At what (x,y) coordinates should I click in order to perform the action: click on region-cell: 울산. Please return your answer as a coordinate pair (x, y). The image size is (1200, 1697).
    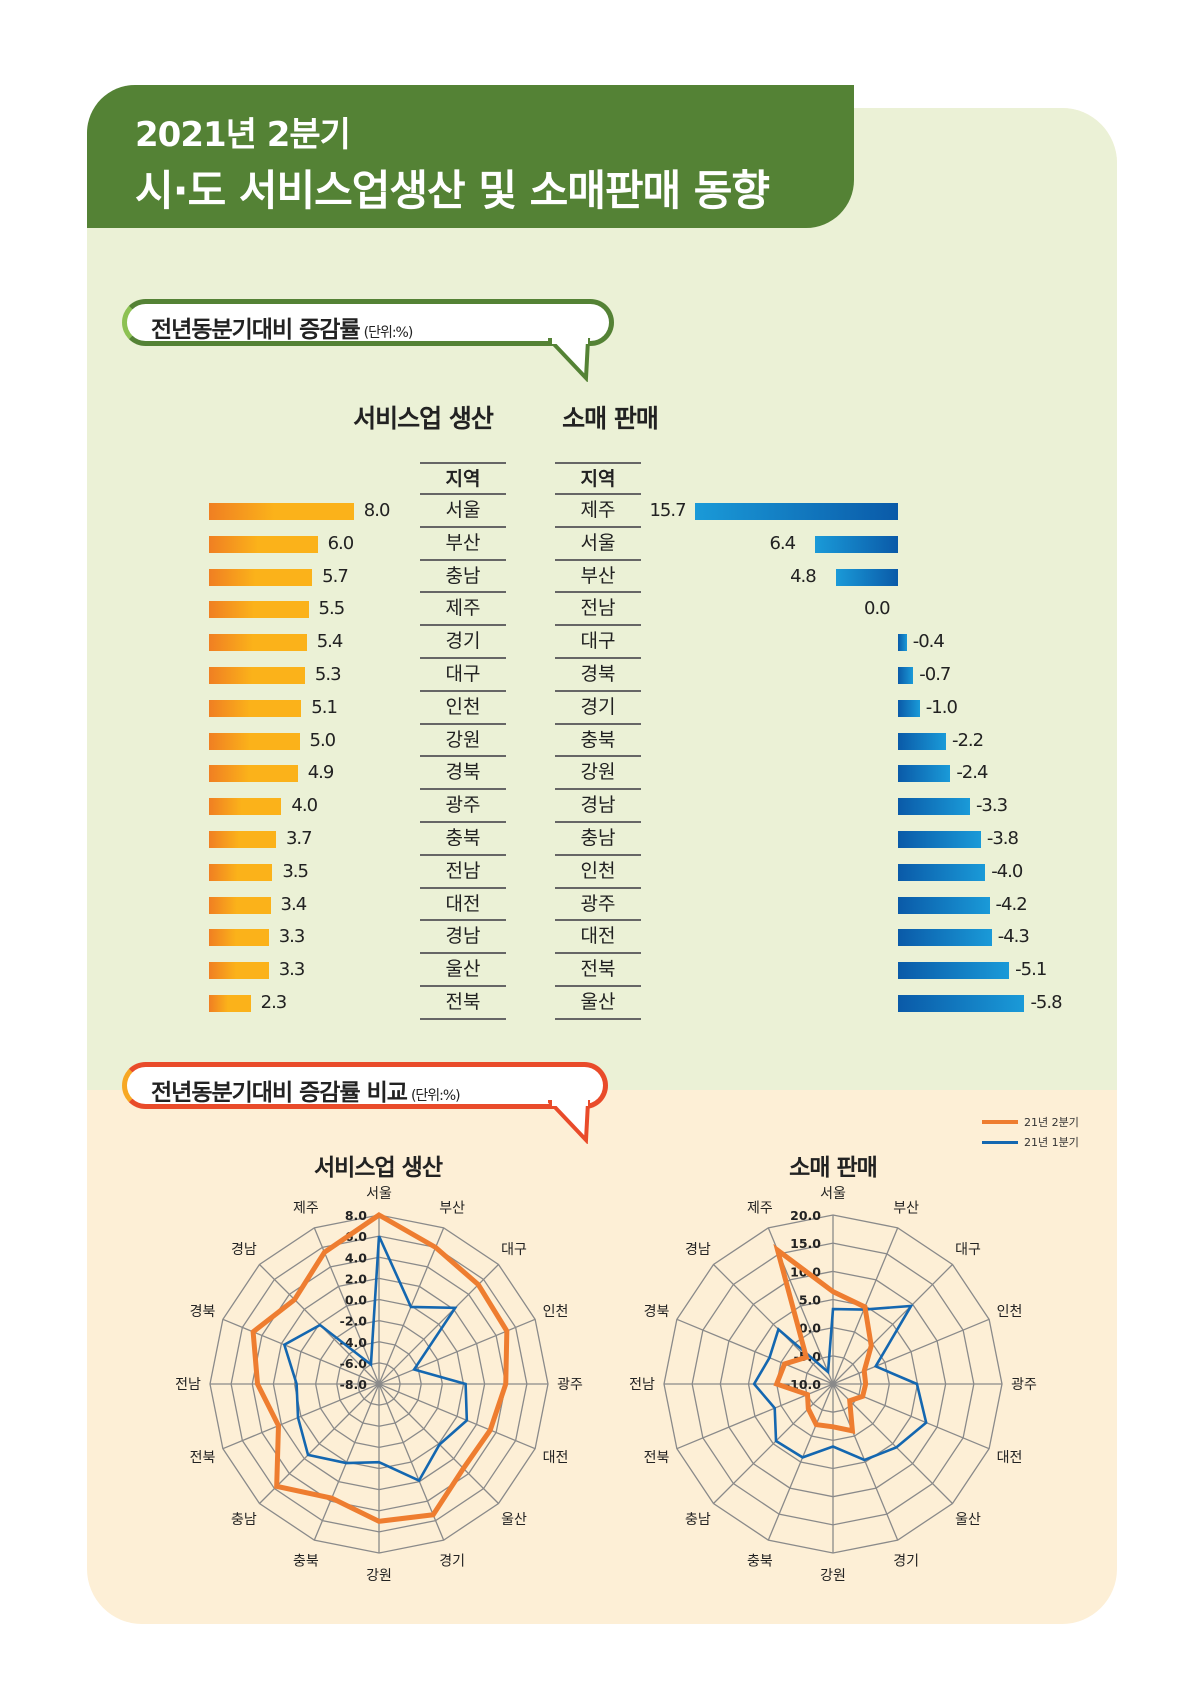
    Looking at the image, I should click on (598, 1003).